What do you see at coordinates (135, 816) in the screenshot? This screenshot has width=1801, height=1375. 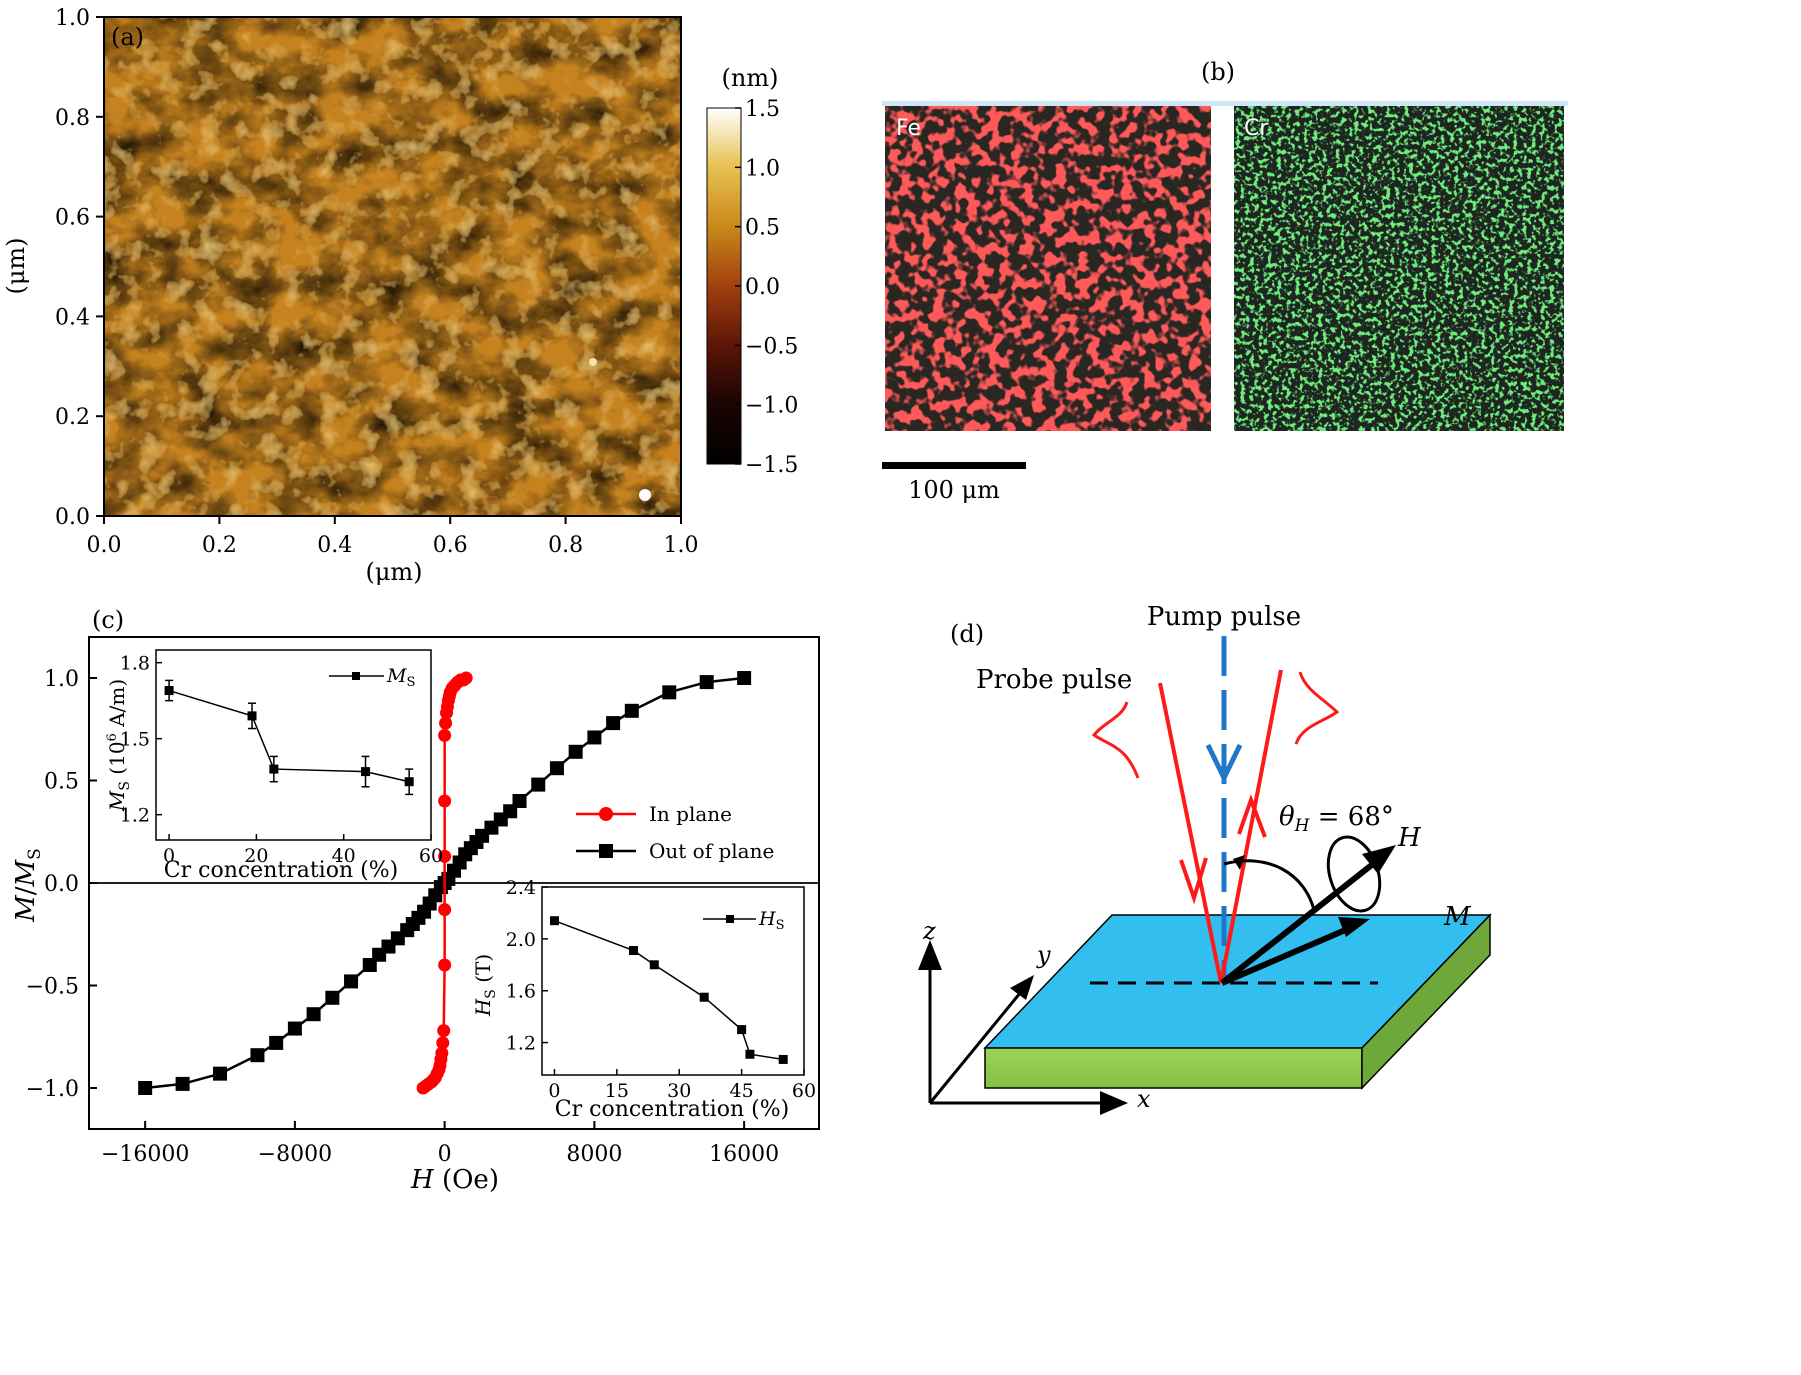 I see `inset-y-tick-label: 1.2` at bounding box center [135, 816].